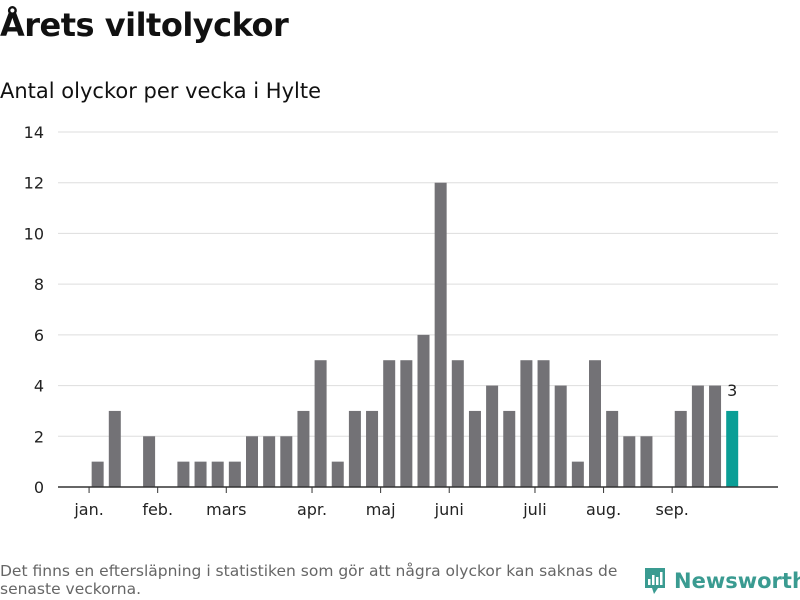 Image resolution: width=800 pixels, height=600 pixels. What do you see at coordinates (34, 183) in the screenshot?
I see `y-tick-label: 12` at bounding box center [34, 183].